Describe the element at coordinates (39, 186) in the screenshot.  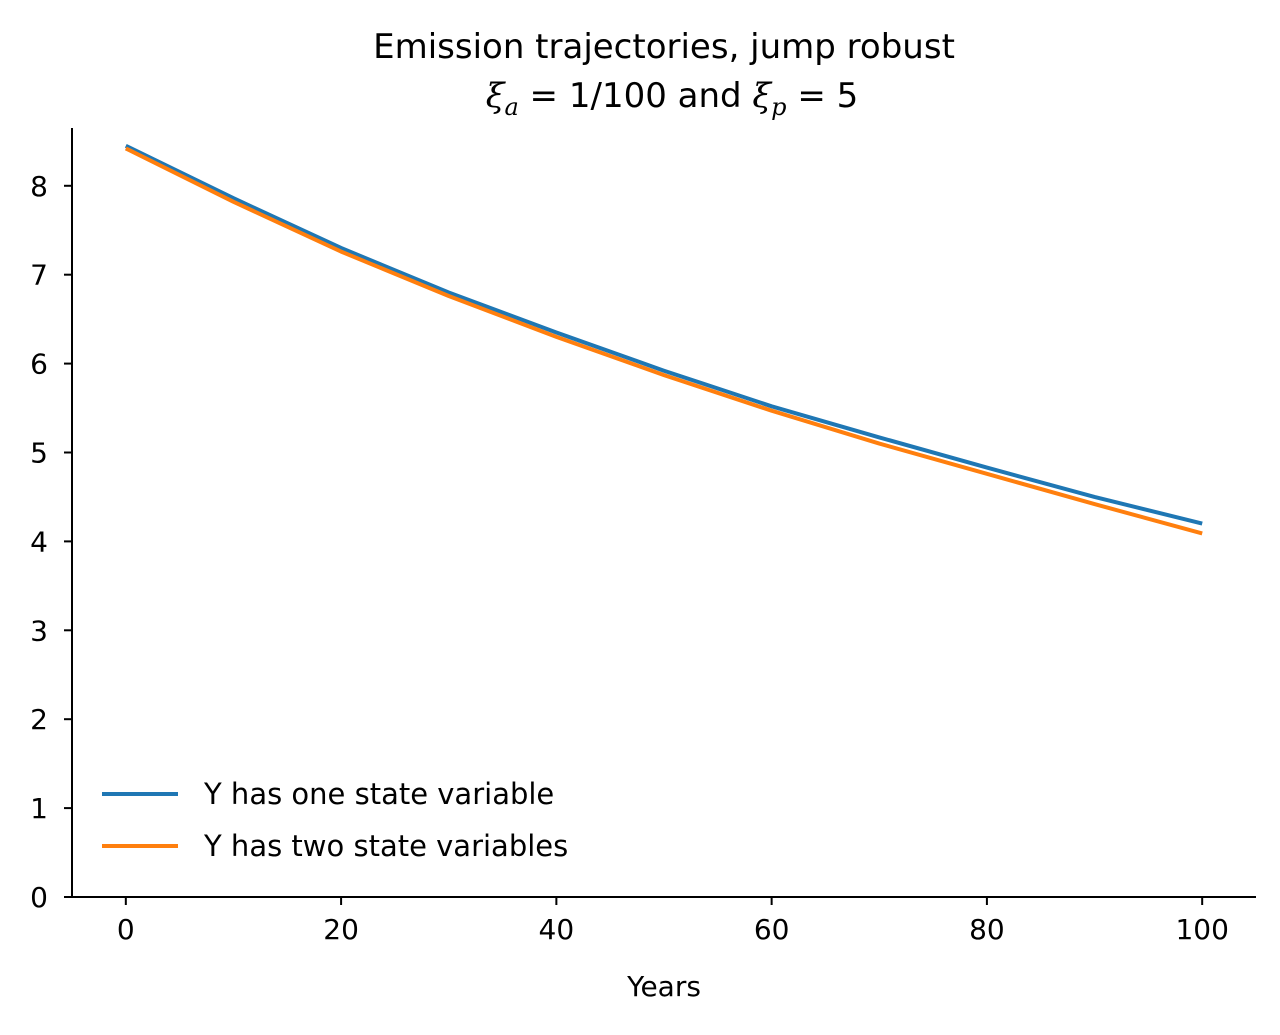
I see `y-tick-label: 8` at that location.